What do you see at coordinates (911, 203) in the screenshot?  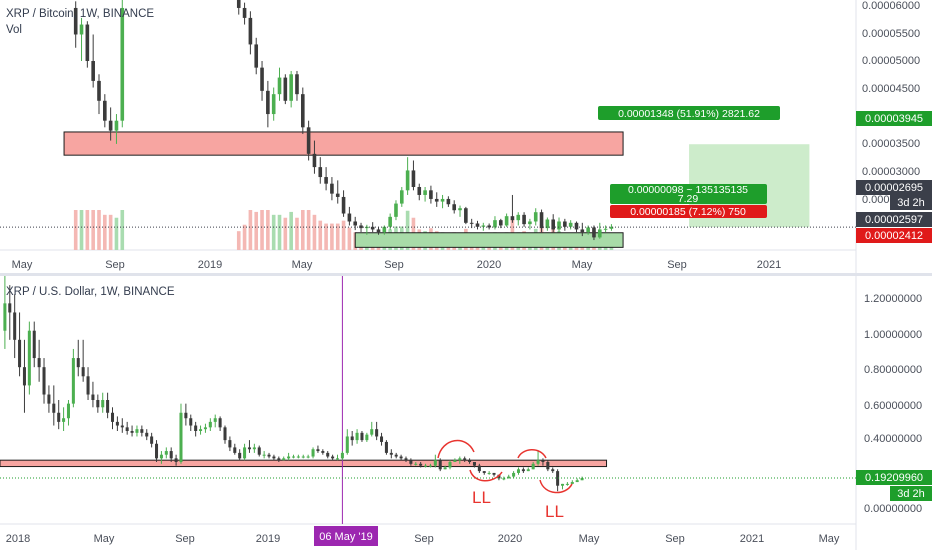 I see `countdown-tag-label: 3d 2h` at bounding box center [911, 203].